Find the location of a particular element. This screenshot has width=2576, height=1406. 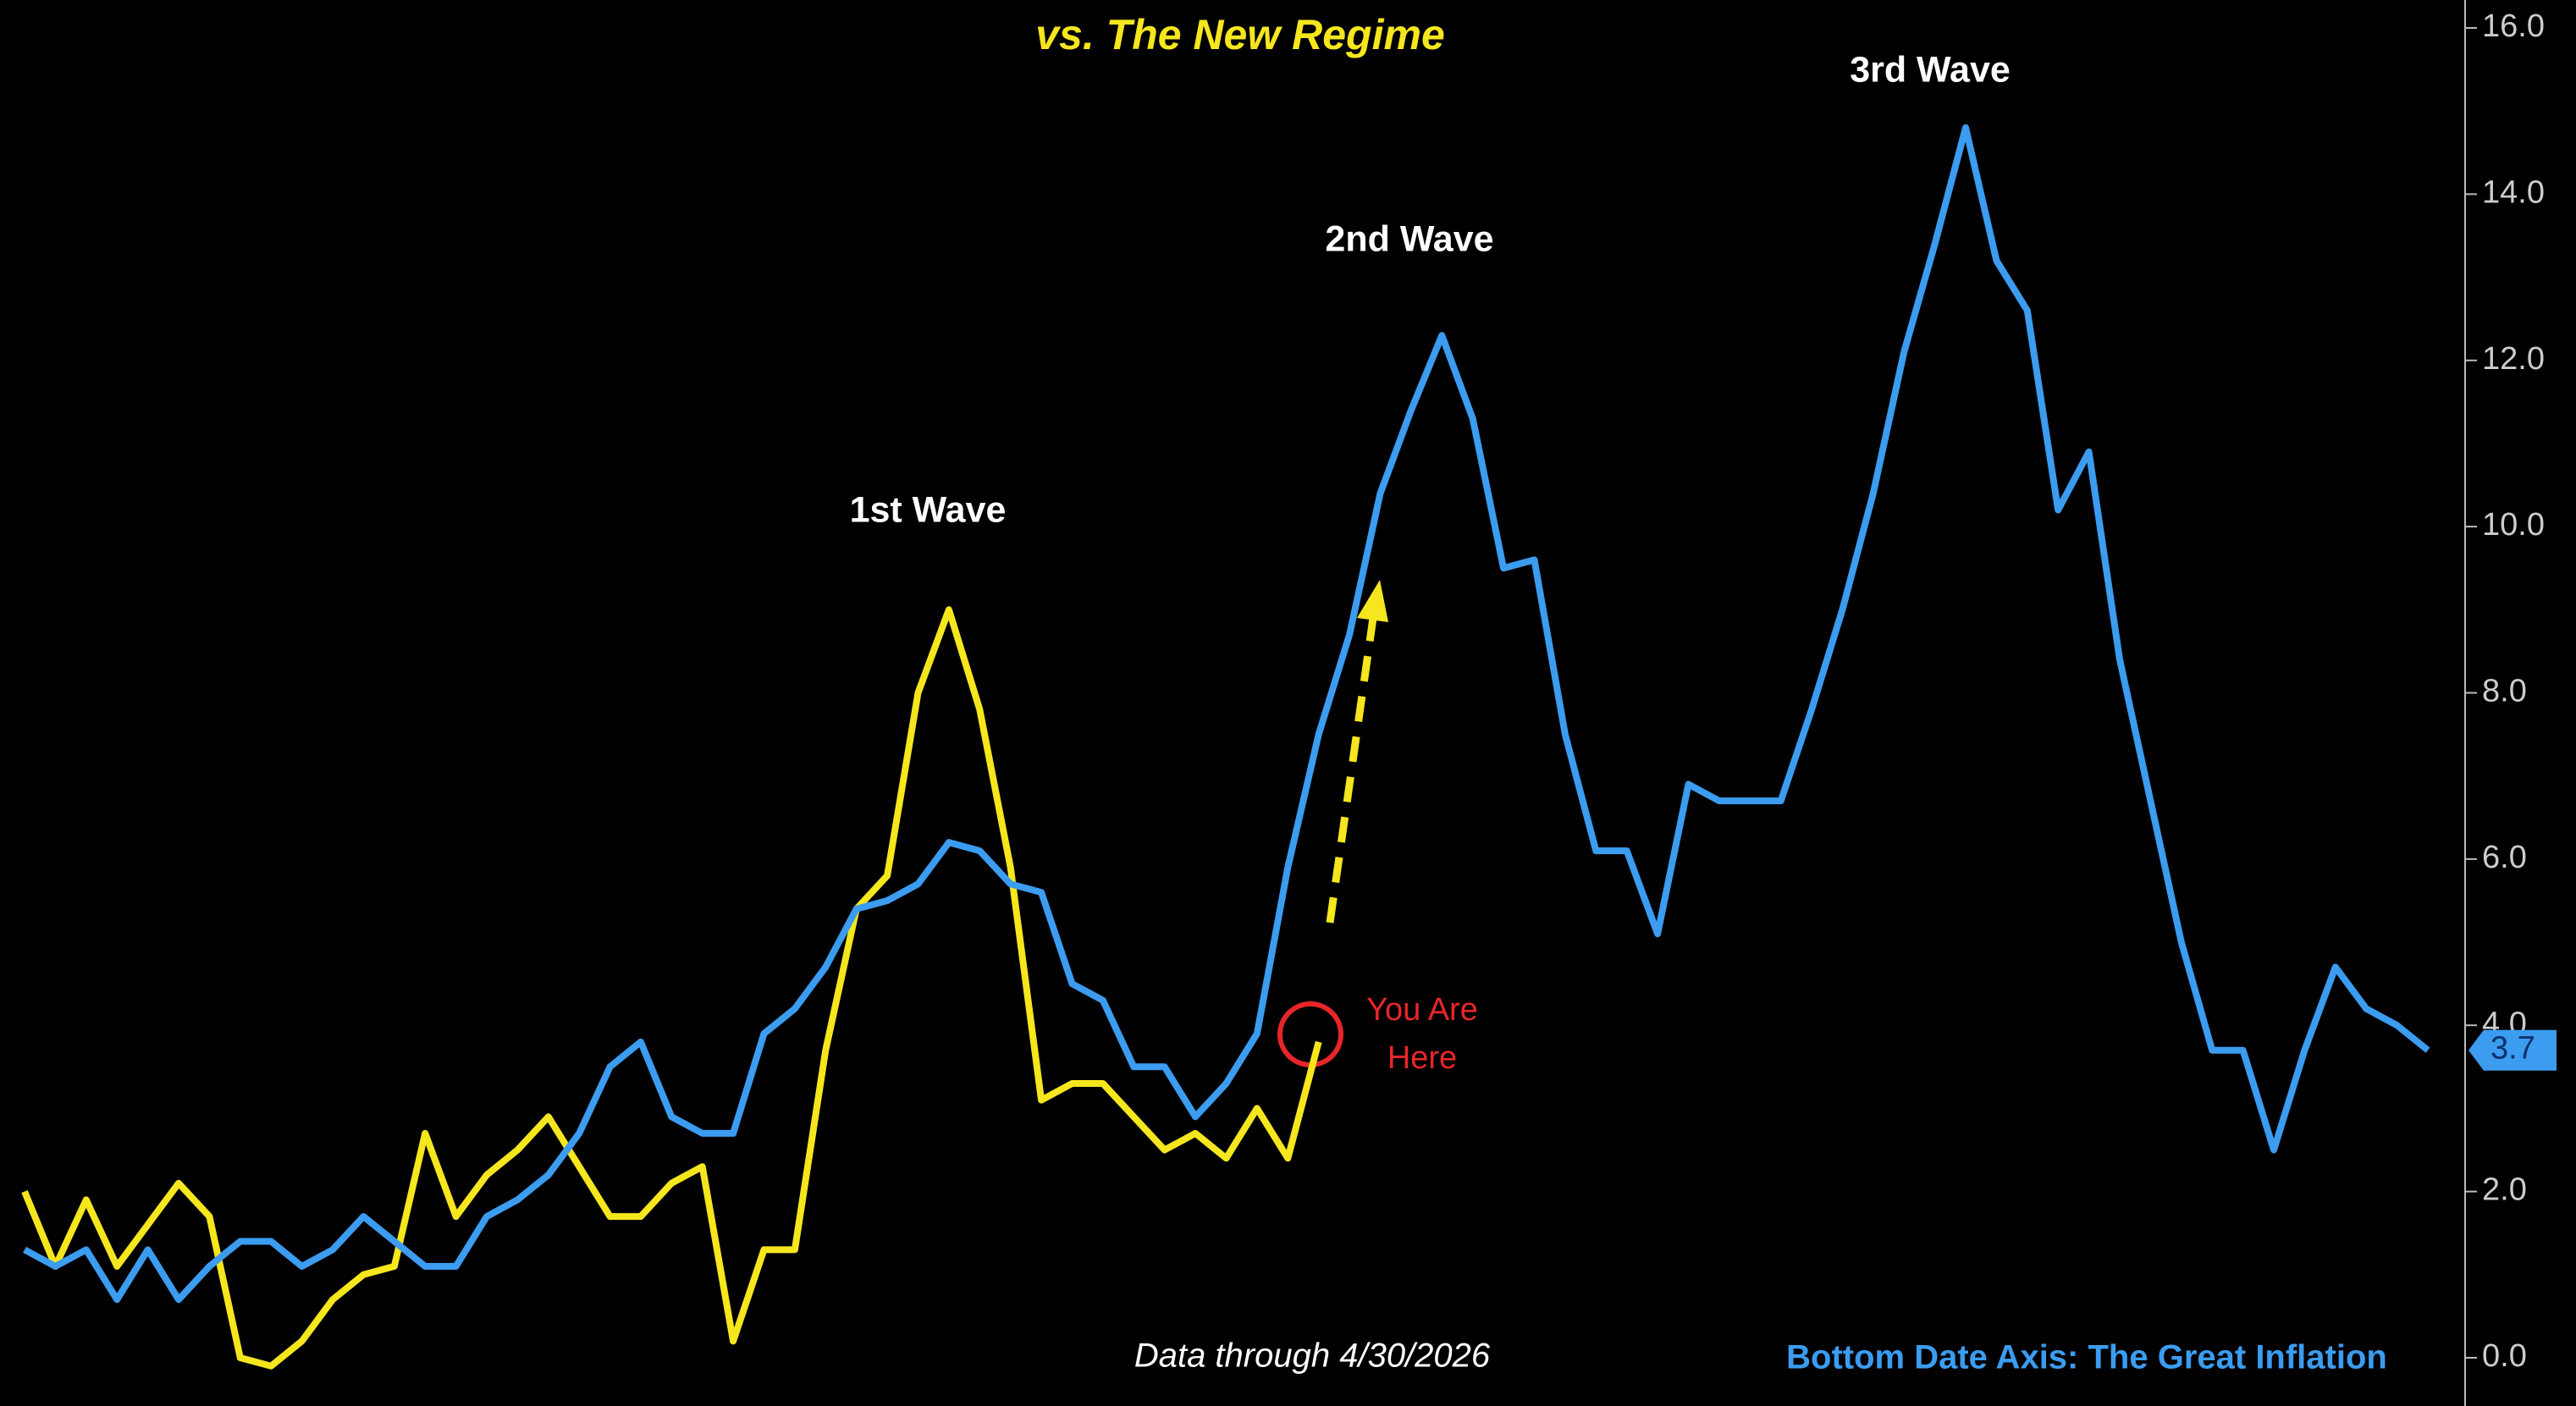

y-tick-label: 6.0 is located at coordinates (2504, 857).